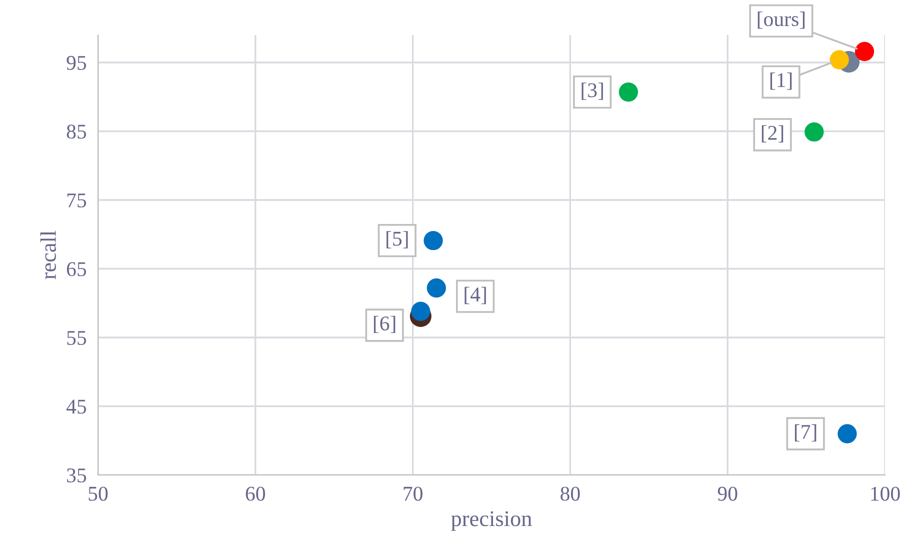 This screenshot has height=555, width=907. What do you see at coordinates (781, 81) in the screenshot?
I see `series-label: [1]` at bounding box center [781, 81].